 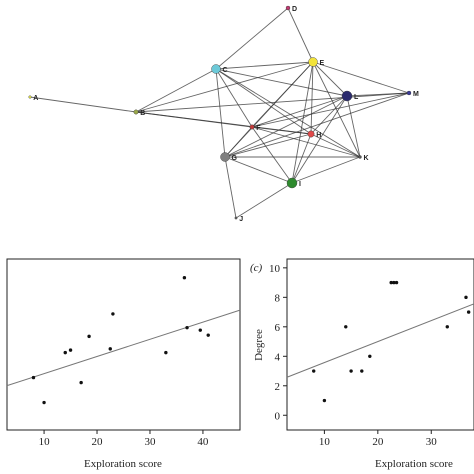 I want to click on node-E, so click(x=313, y=62).